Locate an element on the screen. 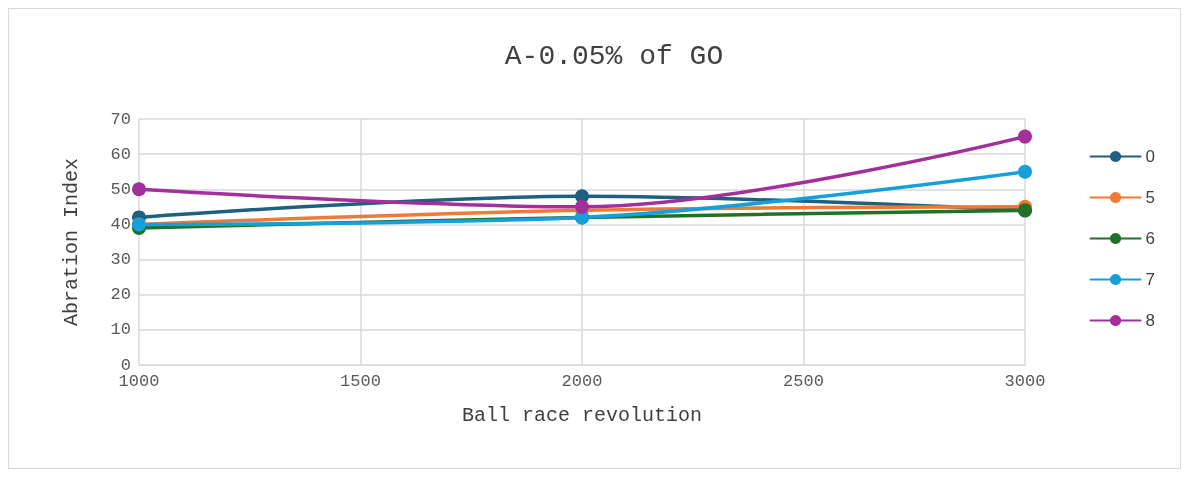 This screenshot has width=1189, height=477. y-tick-label: 20 is located at coordinates (120, 295).